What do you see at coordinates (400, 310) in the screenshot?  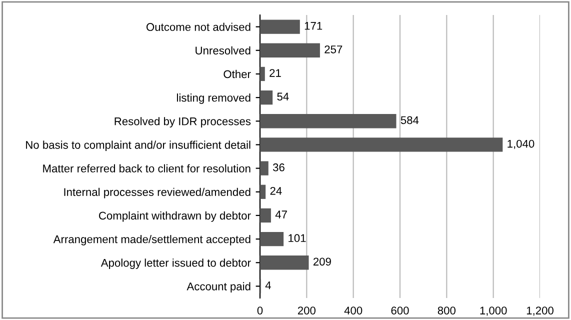 I see `x-tick-label: 600` at bounding box center [400, 310].